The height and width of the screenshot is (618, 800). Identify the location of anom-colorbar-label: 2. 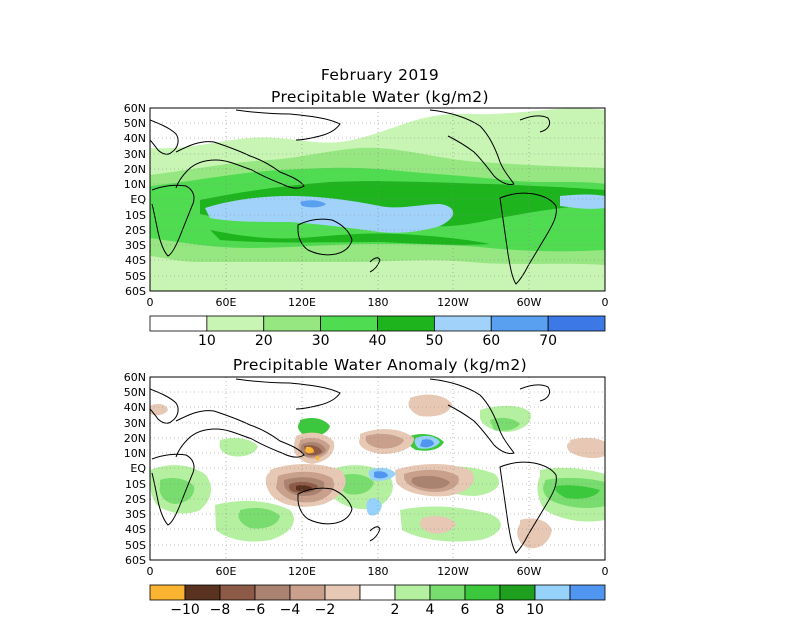
(395, 610).